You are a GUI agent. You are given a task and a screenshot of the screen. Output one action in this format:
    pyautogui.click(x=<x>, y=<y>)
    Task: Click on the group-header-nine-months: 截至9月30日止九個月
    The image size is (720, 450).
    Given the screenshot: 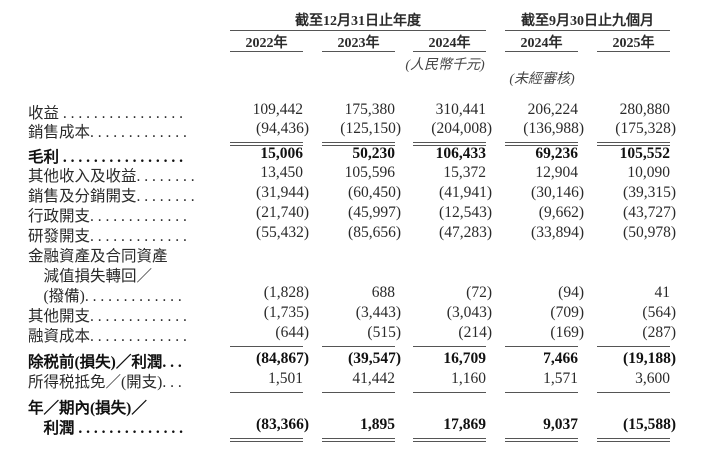 What is the action you would take?
    pyautogui.click(x=587, y=21)
    